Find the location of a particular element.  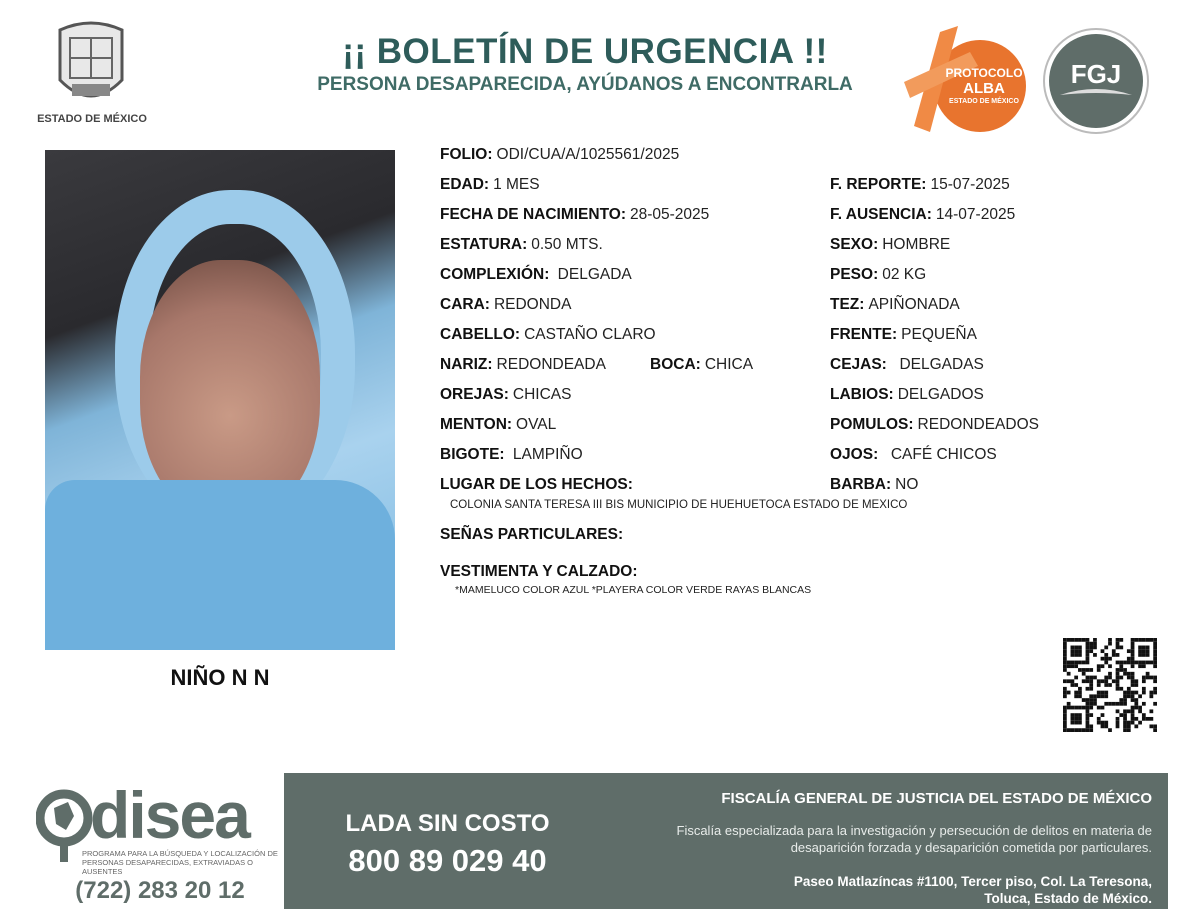

field-value: REDONDEADOS is located at coordinates (978, 424).